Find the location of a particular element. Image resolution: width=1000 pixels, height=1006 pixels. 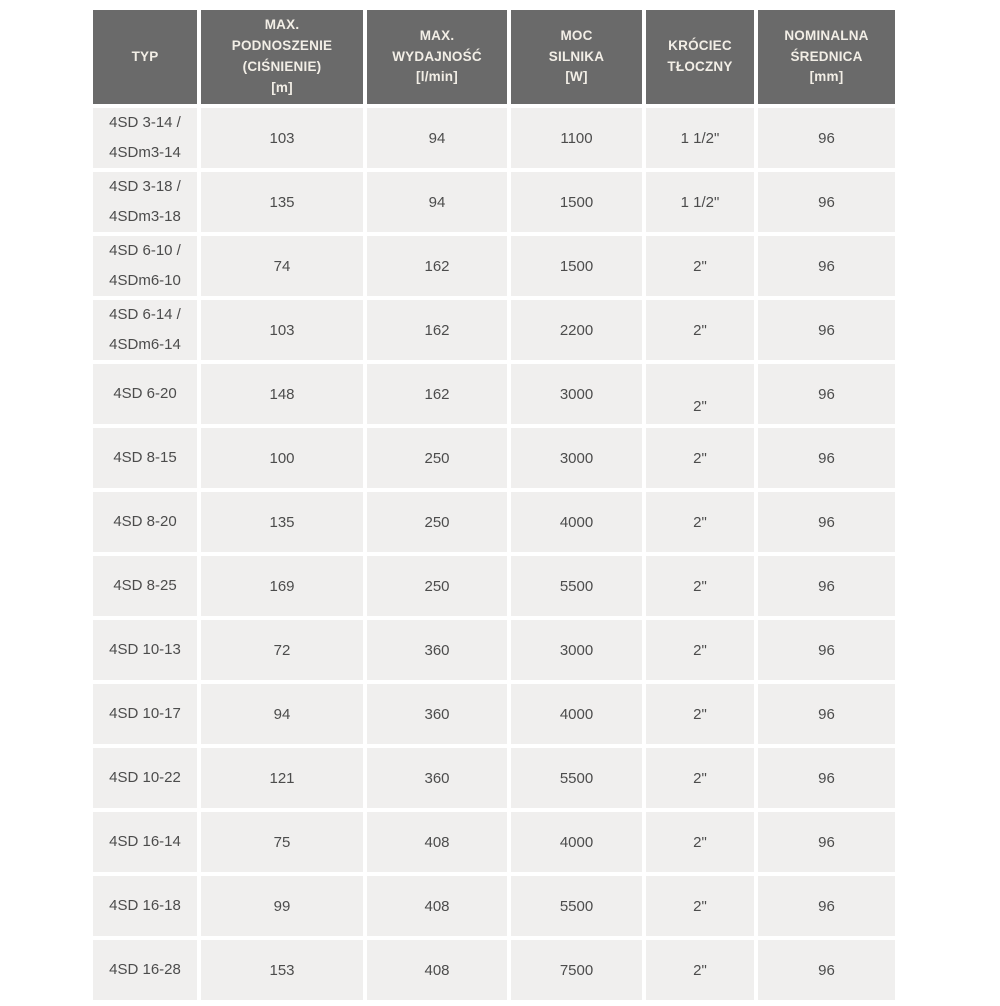

table-row: 4SD 10-22 121 360 5500 2" 96 is located at coordinates (494, 778).